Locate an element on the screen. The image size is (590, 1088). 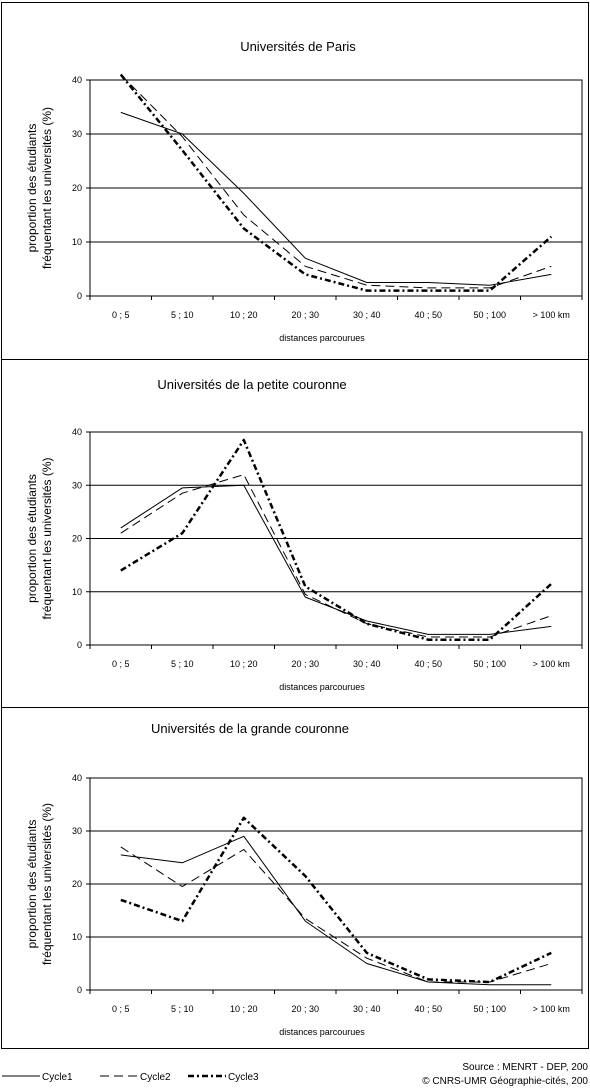
legend-item-cycle1: Cycle1 is located at coordinates (37, 1077).